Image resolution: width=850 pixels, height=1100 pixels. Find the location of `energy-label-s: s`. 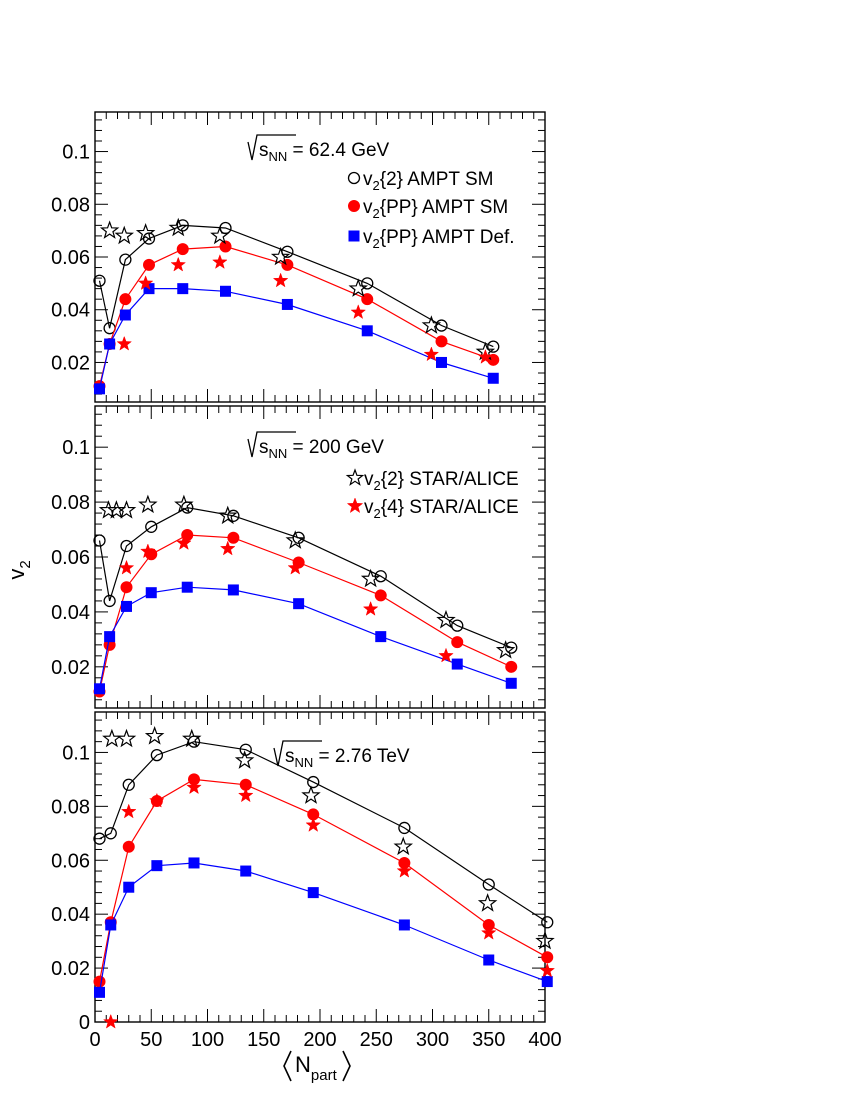

energy-label-s: s is located at coordinates (264, 447).